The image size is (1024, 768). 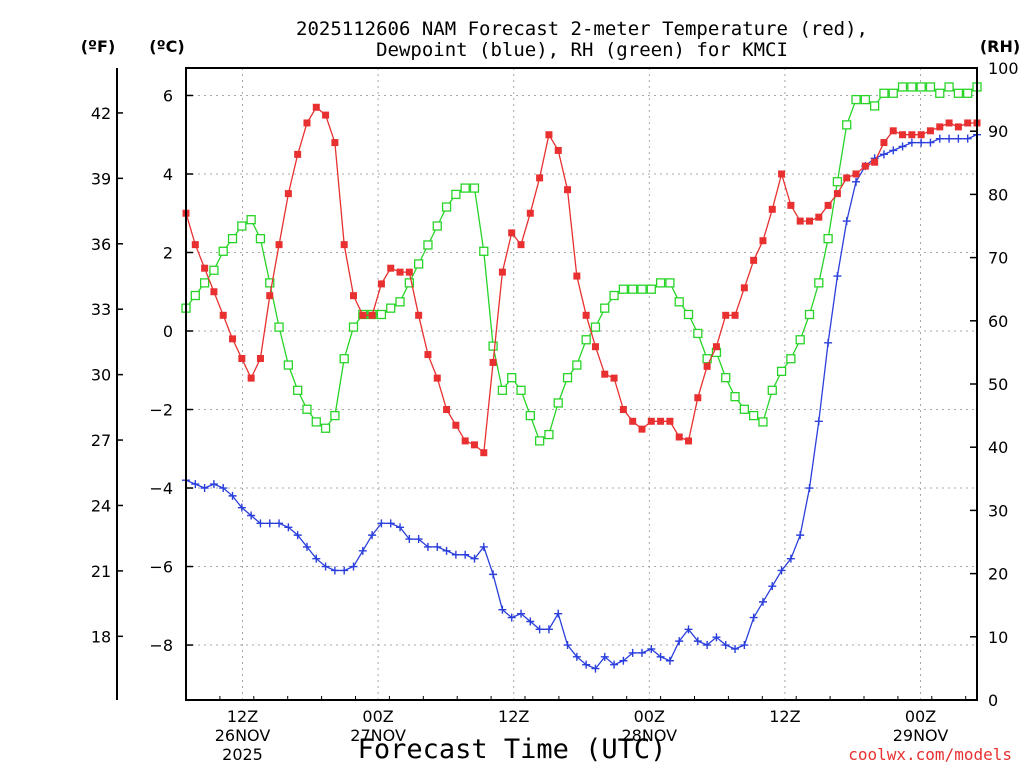 What do you see at coordinates (98, 46) in the screenshot?
I see `fahrenheit-axis-unit: (ºF)` at bounding box center [98, 46].